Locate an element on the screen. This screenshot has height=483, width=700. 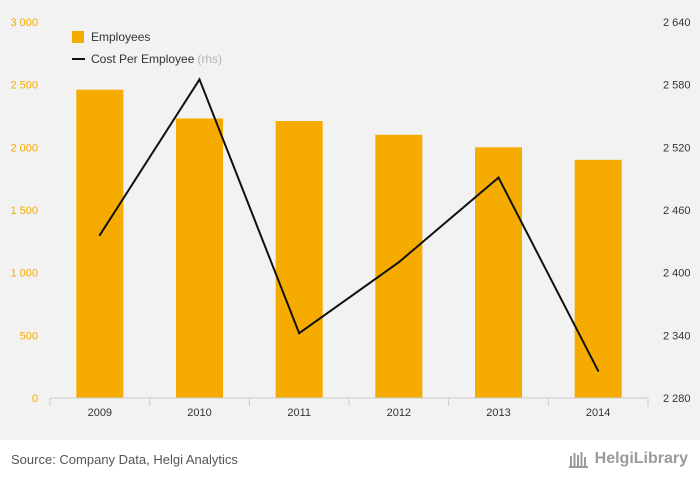
source-text: Source: Company Data, Helgi Analytics is located at coordinates (124, 459).